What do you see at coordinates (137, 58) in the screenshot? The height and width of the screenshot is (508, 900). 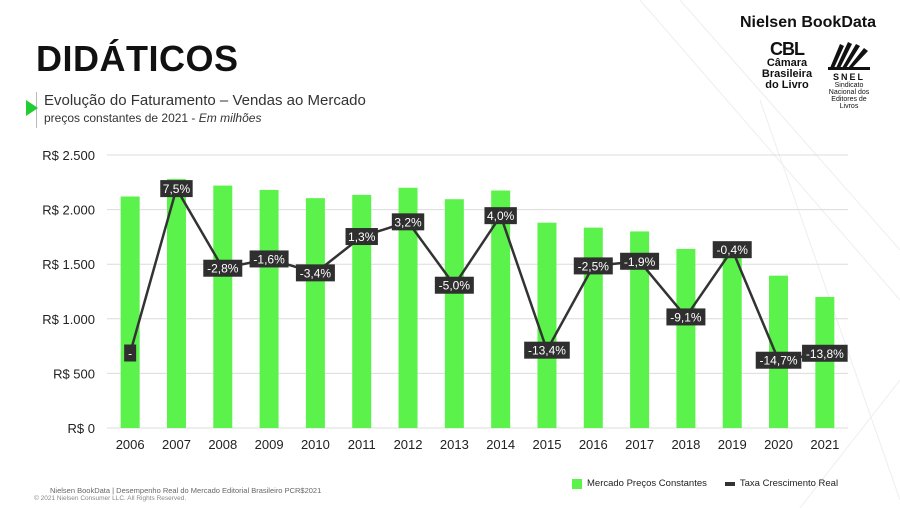 I see `page-title: DIDÁTICOS` at bounding box center [137, 58].